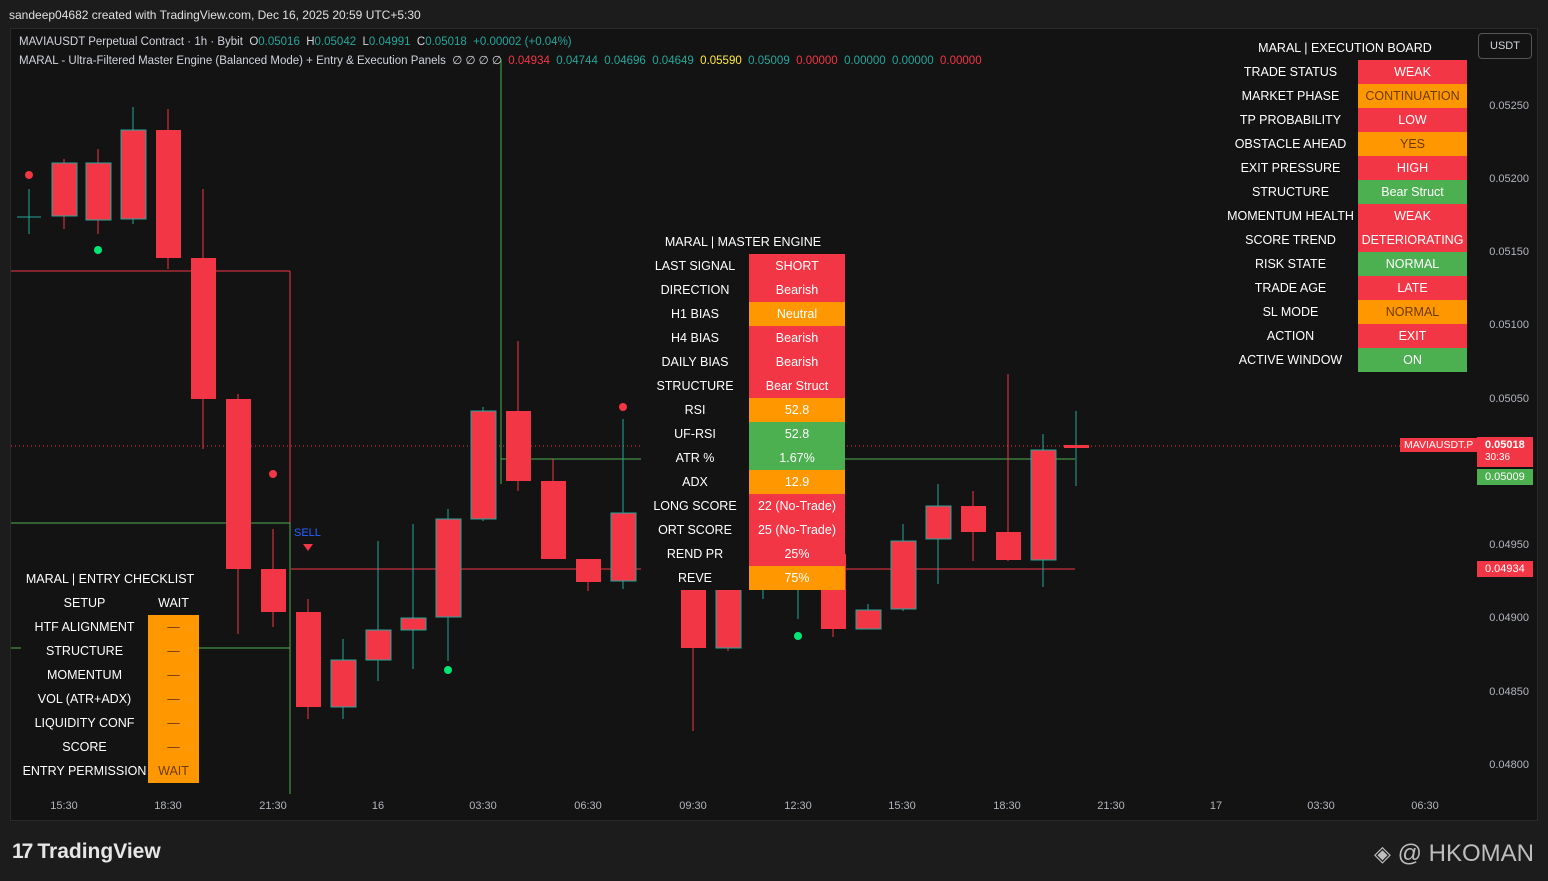 This screenshot has width=1548, height=881. Describe the element at coordinates (1345, 72) in the screenshot. I see `execution-board-row: TRADE STATUS WEAK` at that location.